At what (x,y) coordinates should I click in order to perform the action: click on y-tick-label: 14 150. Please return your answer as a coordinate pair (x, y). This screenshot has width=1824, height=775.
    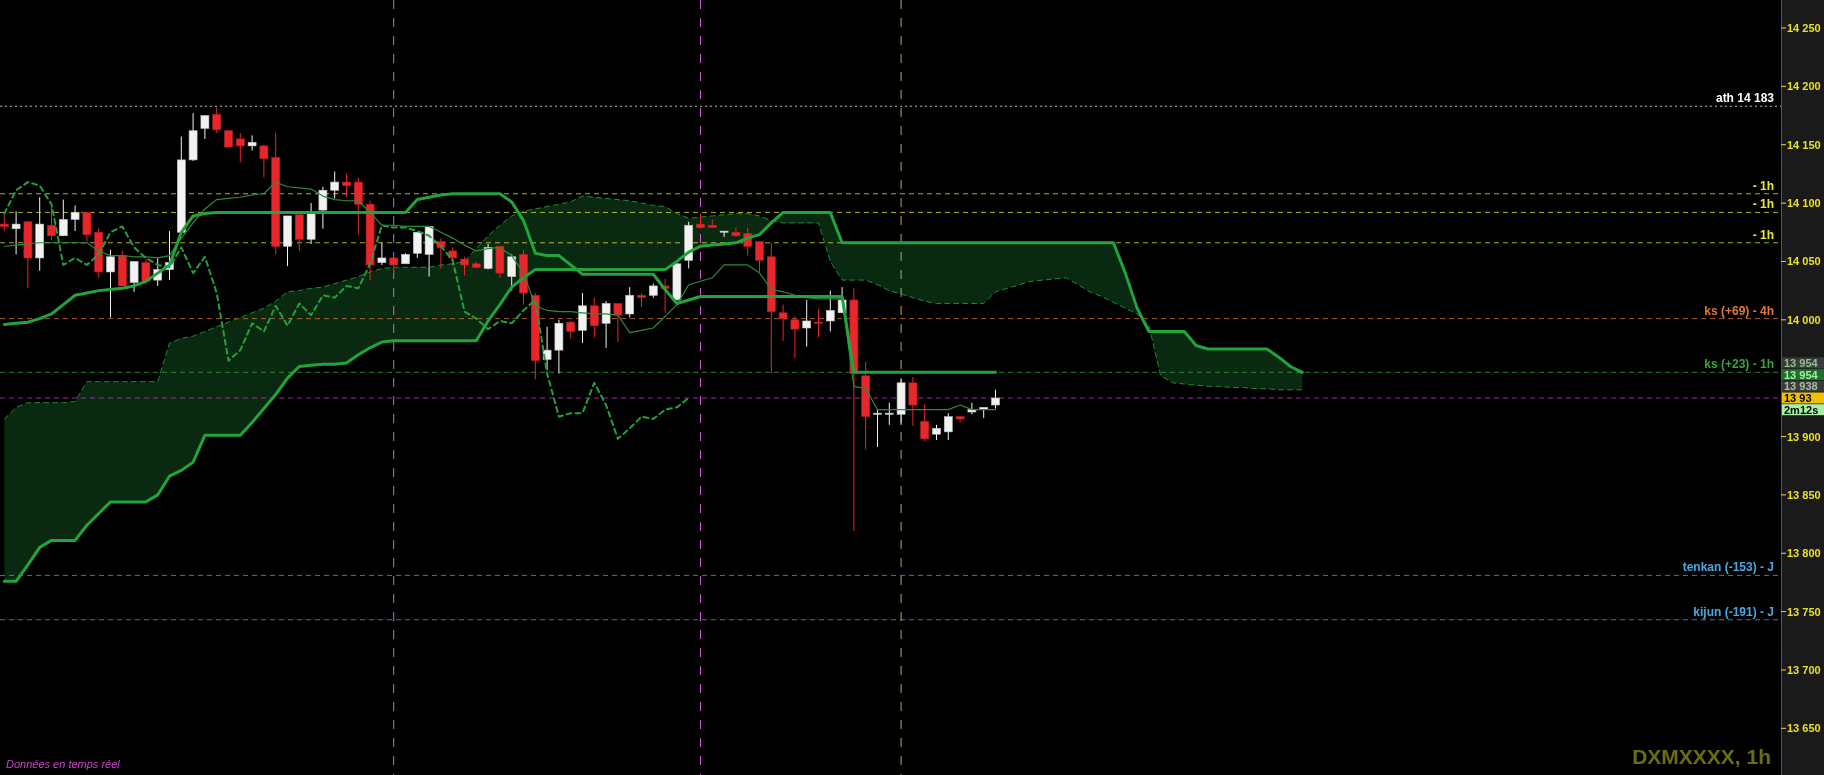
    Looking at the image, I should click on (1804, 144).